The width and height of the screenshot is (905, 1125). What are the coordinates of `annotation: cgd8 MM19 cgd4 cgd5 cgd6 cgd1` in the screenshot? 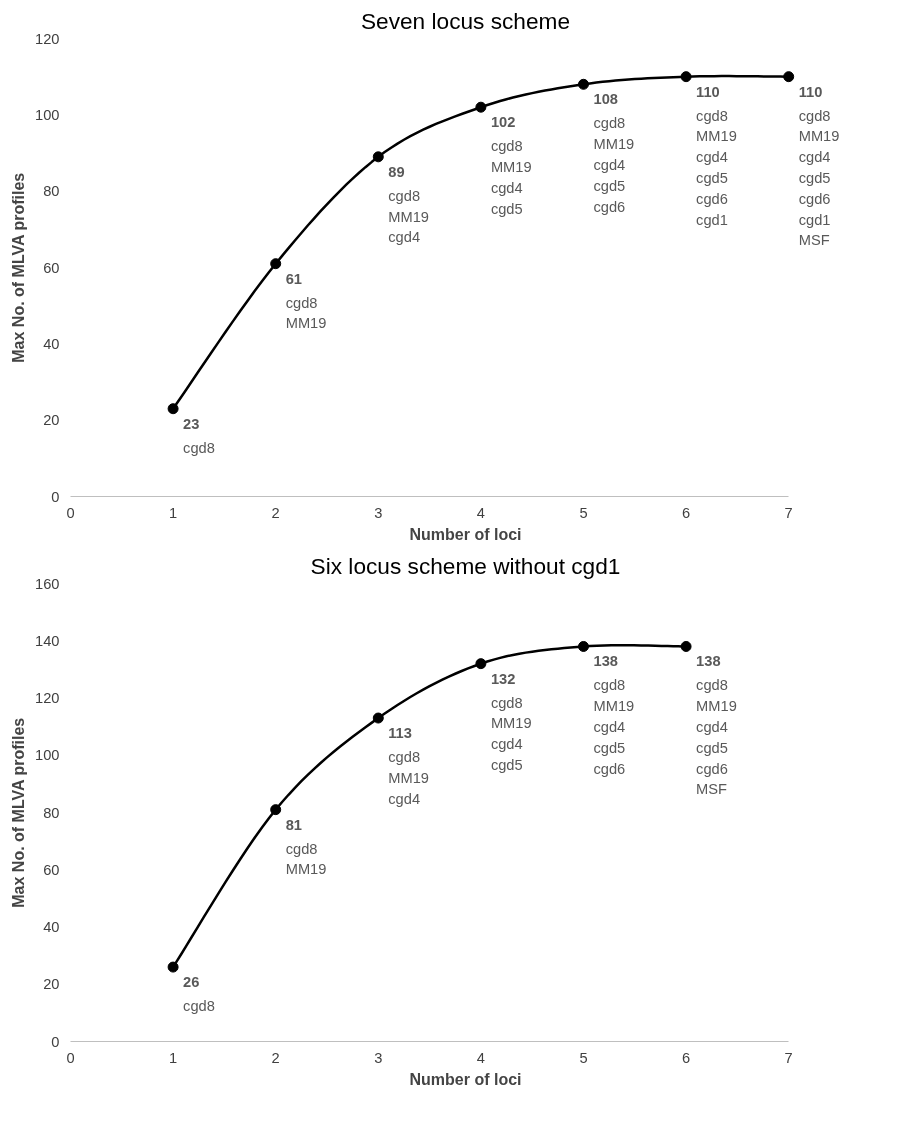 It's located at (716, 167).